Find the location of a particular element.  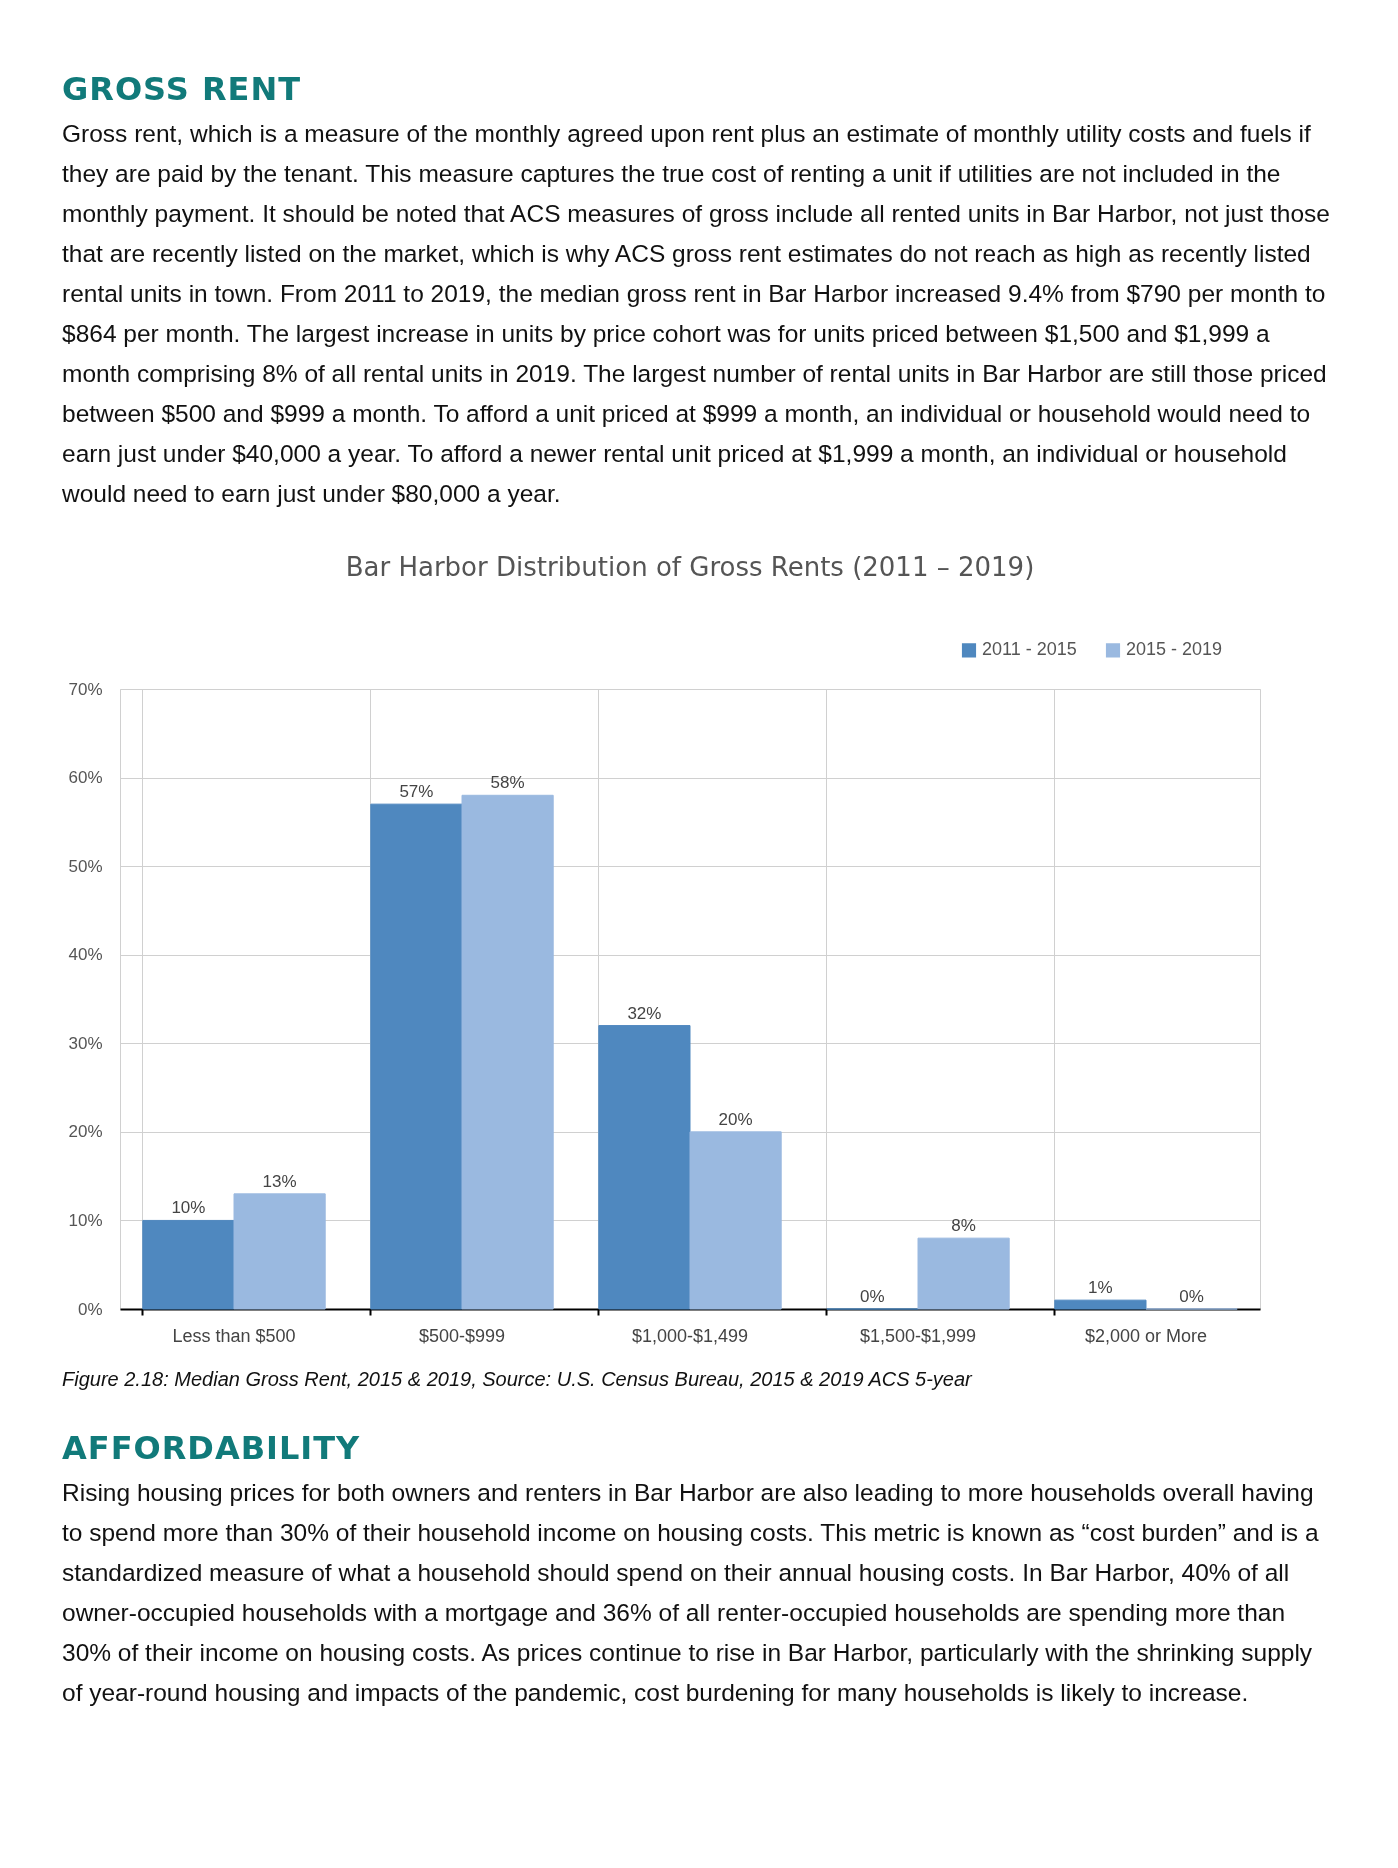

data-label: 57% is located at coordinates (416, 792).